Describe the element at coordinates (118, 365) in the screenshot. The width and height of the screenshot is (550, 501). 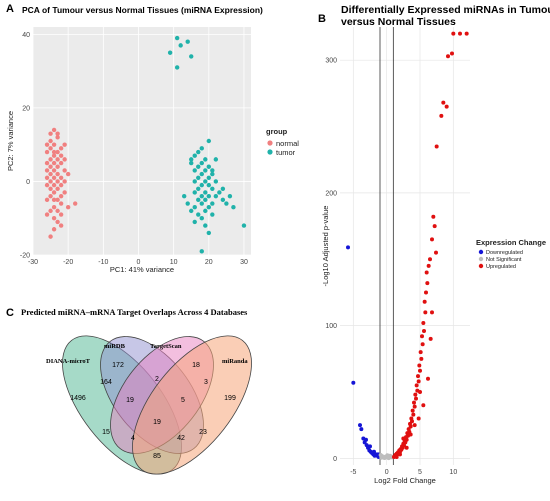
I see `venn-count: 172` at that location.